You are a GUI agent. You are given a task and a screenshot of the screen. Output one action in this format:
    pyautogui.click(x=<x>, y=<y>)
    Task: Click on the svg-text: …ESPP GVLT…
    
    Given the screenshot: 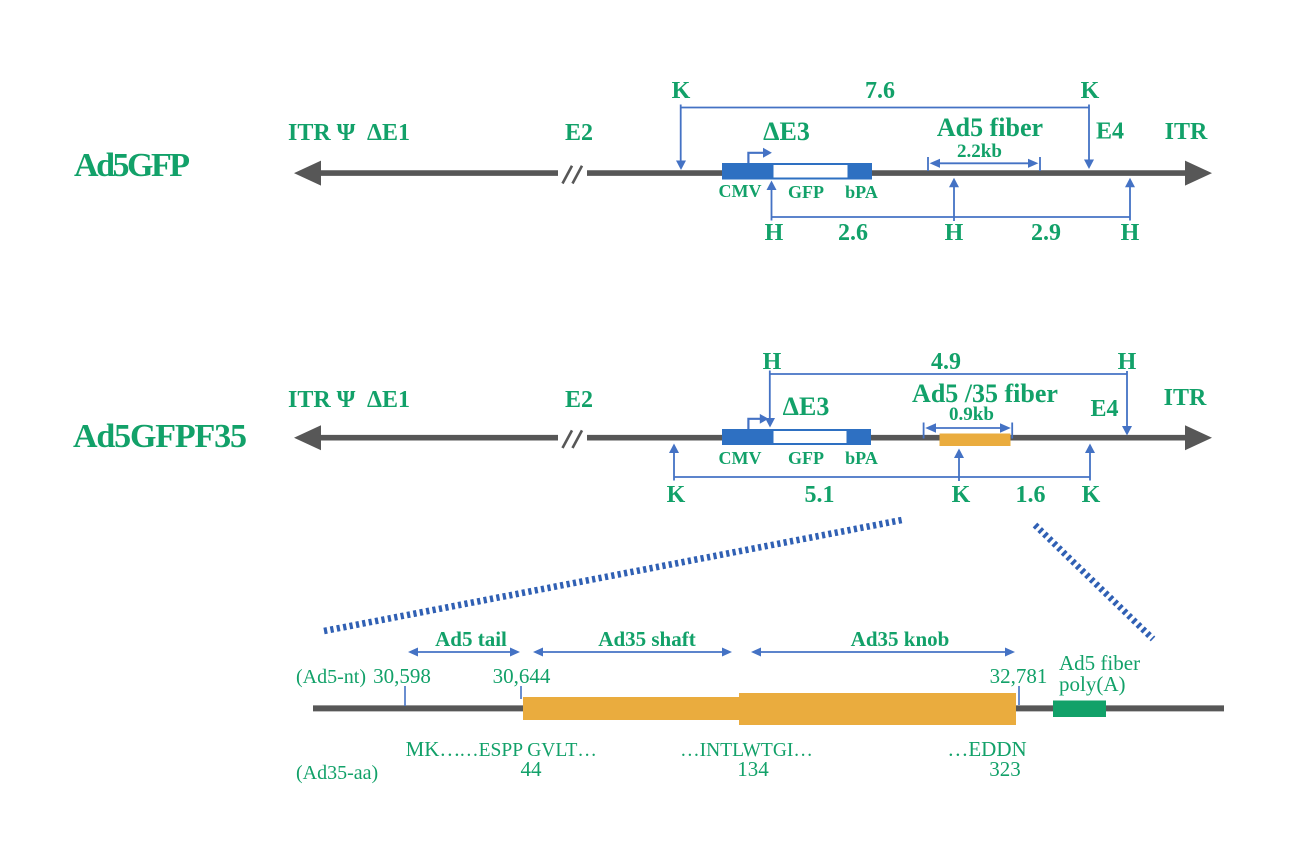 What is the action you would take?
    pyautogui.click(x=528, y=750)
    